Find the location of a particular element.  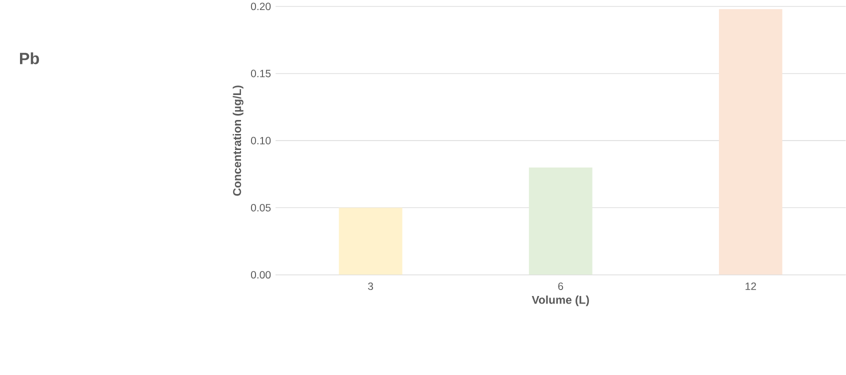

text: Pb is located at coordinates (29, 58).